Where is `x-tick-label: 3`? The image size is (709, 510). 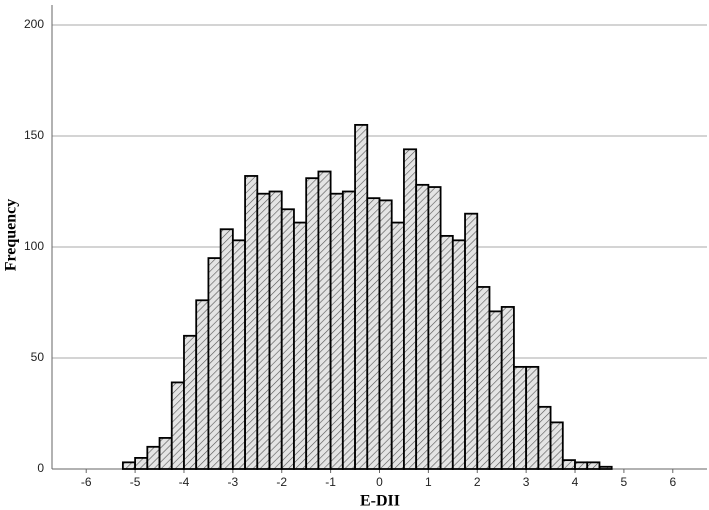
x-tick-label: 3 is located at coordinates (526, 482).